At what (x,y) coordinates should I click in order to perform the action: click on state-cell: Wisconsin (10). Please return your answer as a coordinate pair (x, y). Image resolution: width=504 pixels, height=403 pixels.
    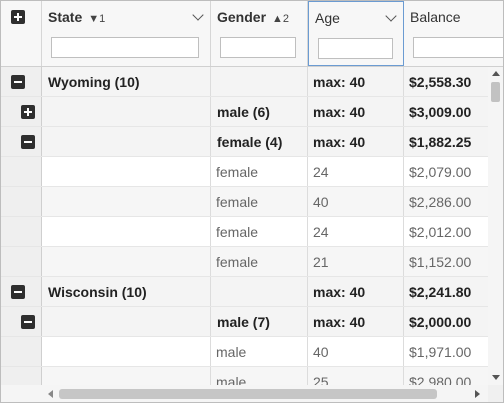
    Looking at the image, I should click on (126, 292).